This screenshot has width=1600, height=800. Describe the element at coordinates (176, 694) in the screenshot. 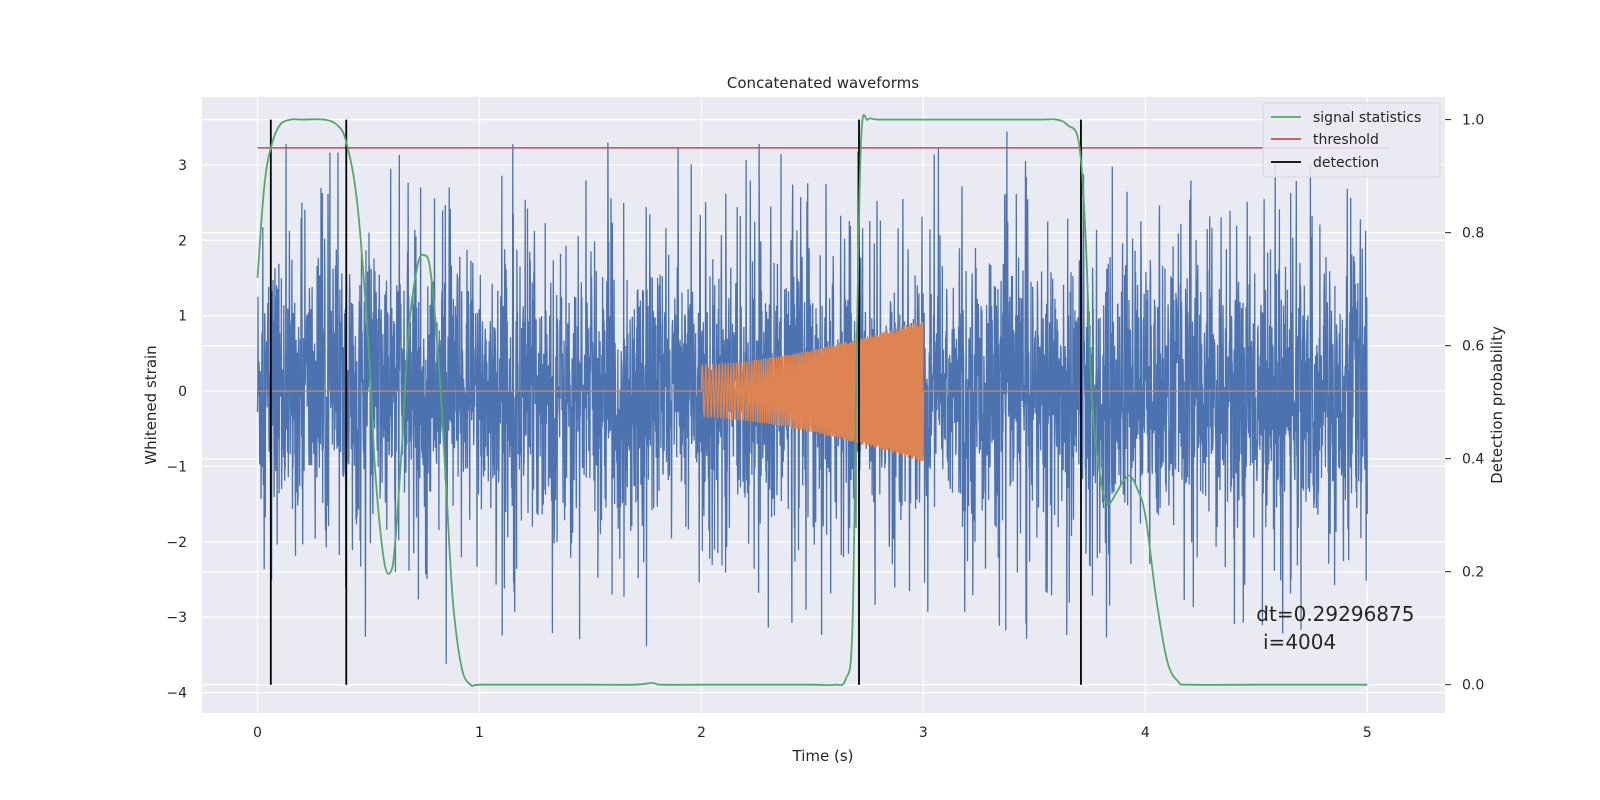

I see `y-tick-label-0: −4` at that location.